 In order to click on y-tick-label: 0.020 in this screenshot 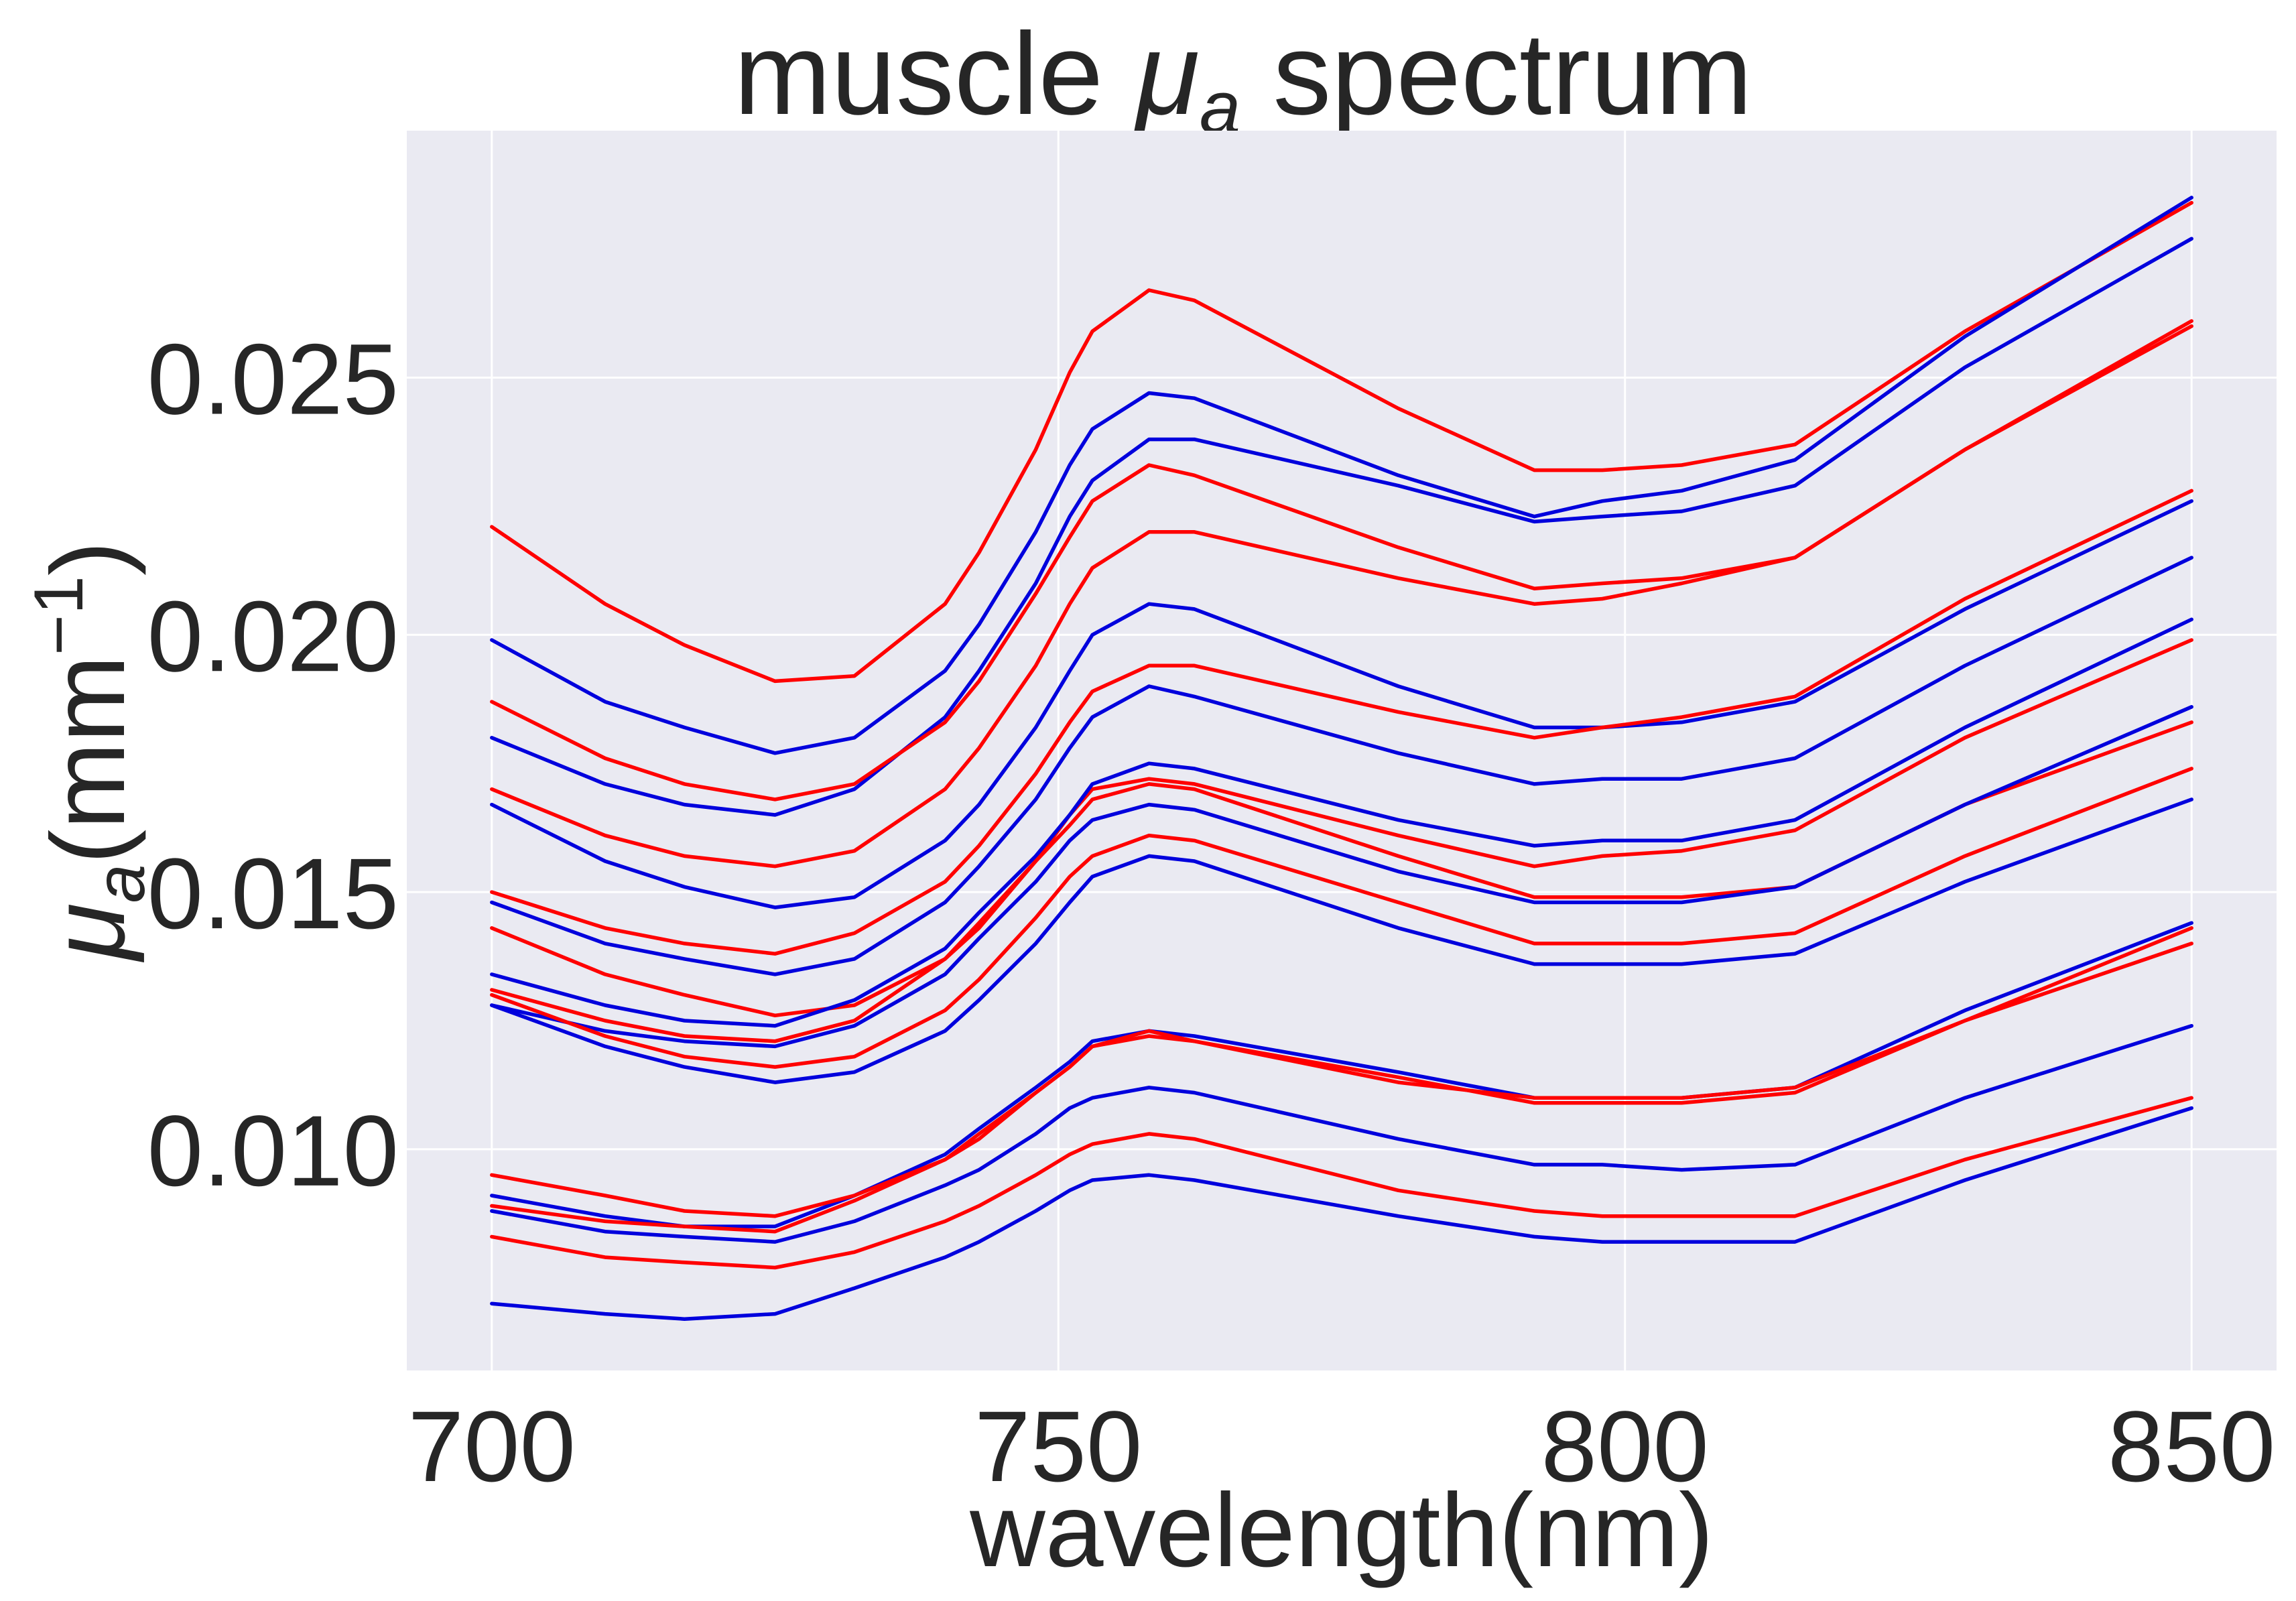, I will do `click(273, 636)`.